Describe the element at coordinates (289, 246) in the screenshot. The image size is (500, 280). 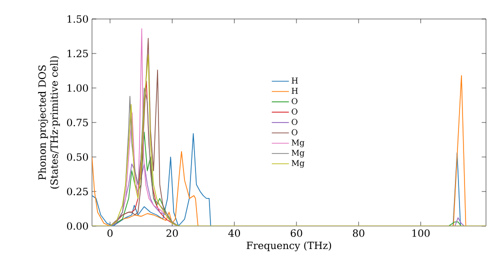
I see `x-axis-title: Frequency (THz)` at that location.